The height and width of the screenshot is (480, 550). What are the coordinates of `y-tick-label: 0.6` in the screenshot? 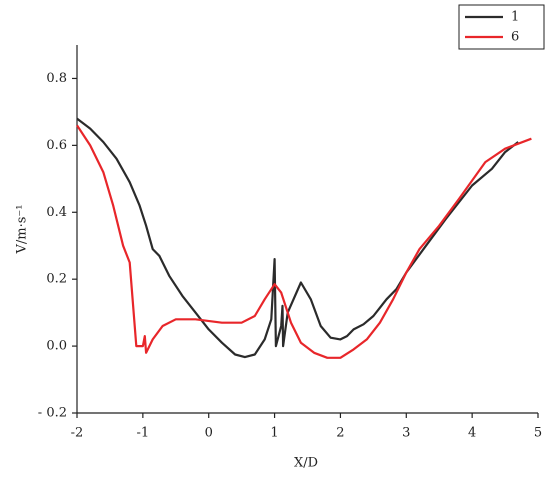 It's located at (56, 145).